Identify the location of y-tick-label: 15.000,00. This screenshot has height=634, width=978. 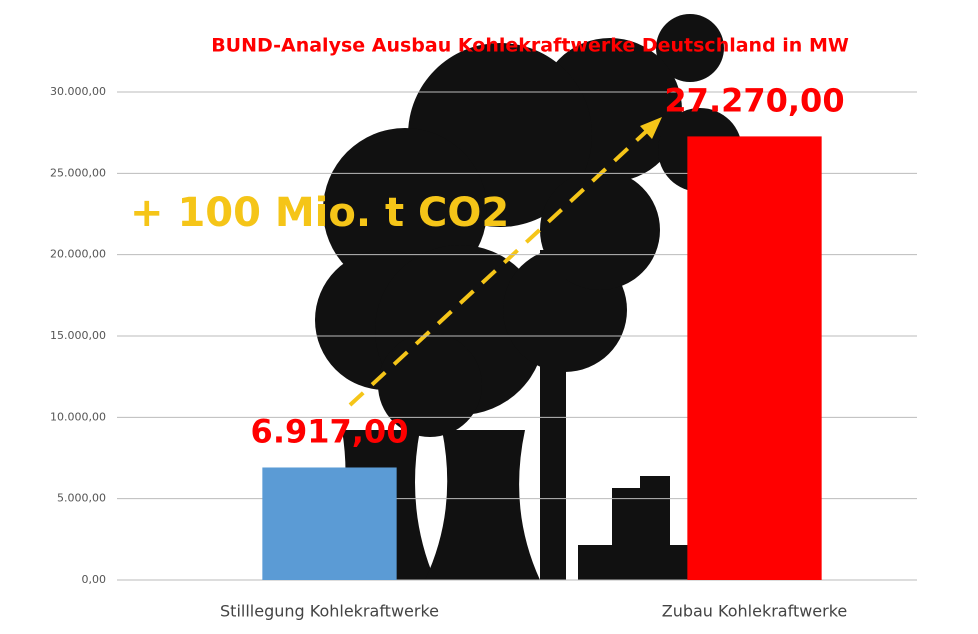
(78, 335).